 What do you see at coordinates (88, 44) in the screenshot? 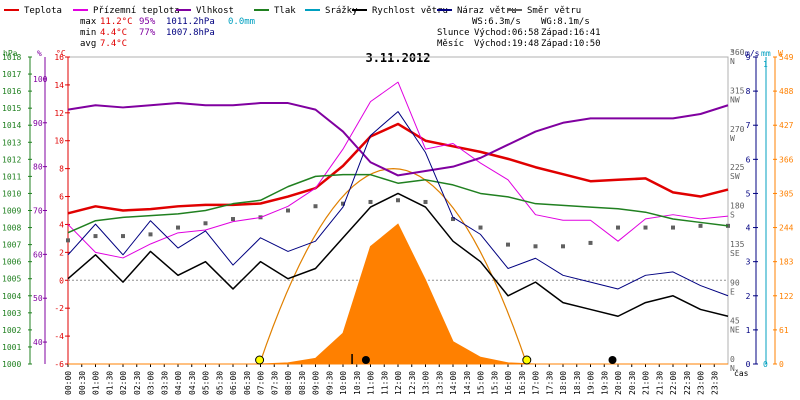
I see `stat-label: avg` at bounding box center [88, 44].